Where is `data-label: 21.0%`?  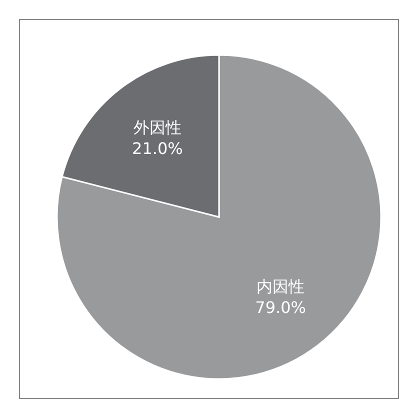 data-label: 21.0% is located at coordinates (157, 148).